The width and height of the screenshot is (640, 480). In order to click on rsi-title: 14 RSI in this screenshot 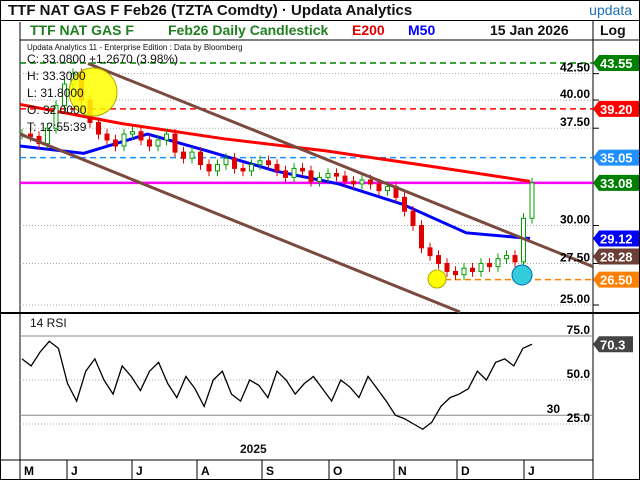, I will do `click(48, 323)`.